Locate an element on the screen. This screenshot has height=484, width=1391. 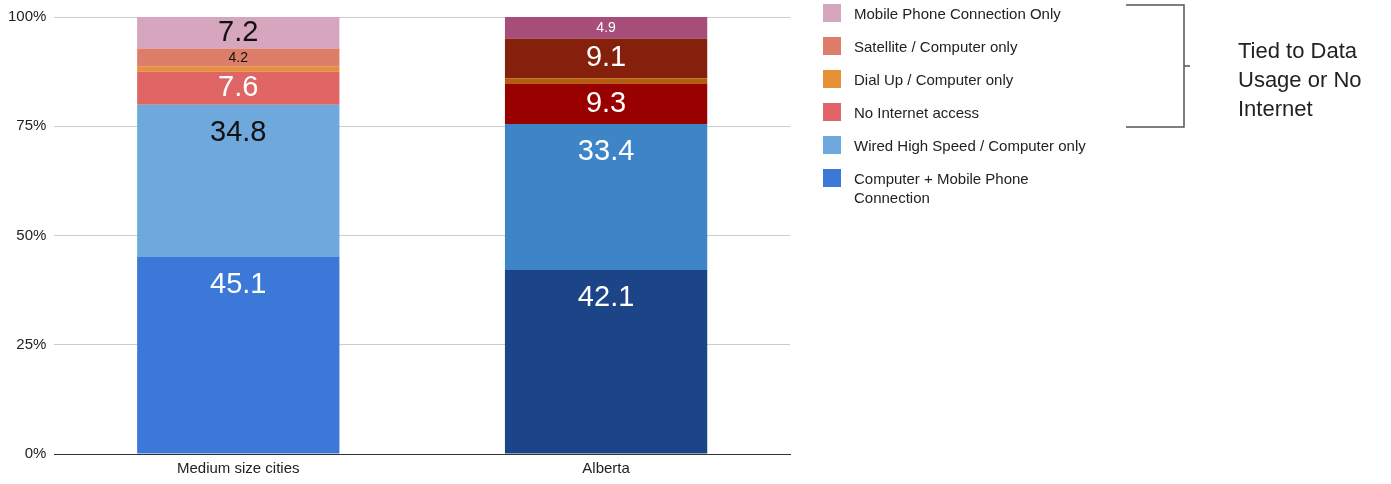
y-tick-label: 75% is located at coordinates (31, 125).